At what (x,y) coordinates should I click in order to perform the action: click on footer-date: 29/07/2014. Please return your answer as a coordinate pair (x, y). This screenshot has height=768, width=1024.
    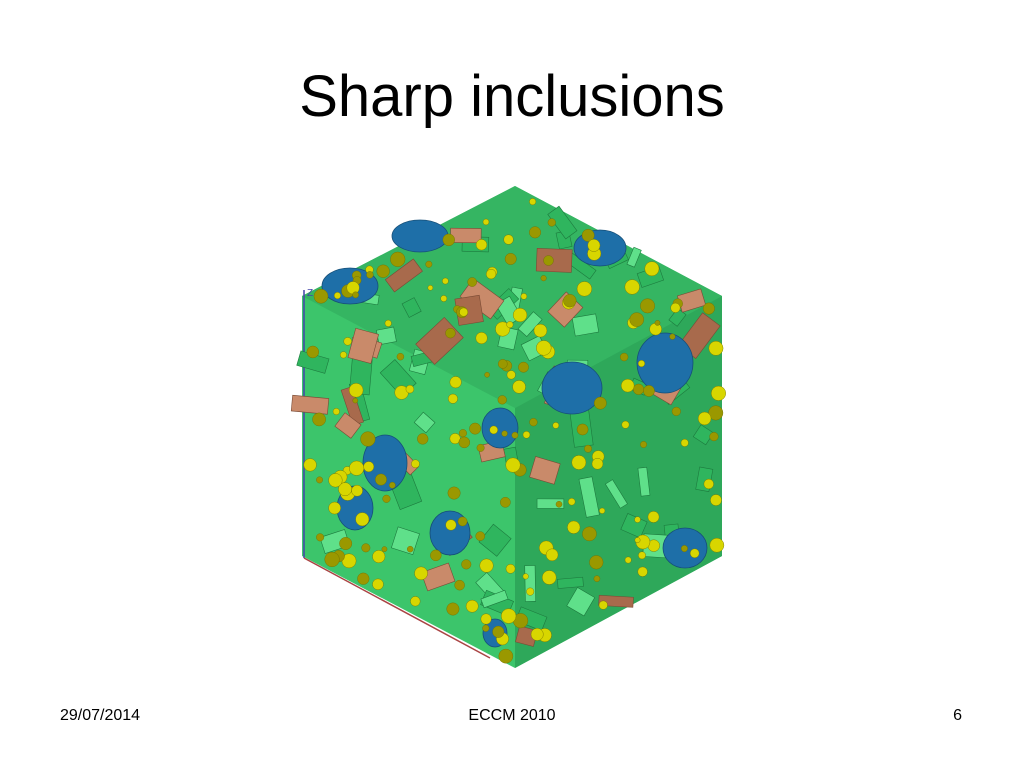
    Looking at the image, I should click on (100, 715).